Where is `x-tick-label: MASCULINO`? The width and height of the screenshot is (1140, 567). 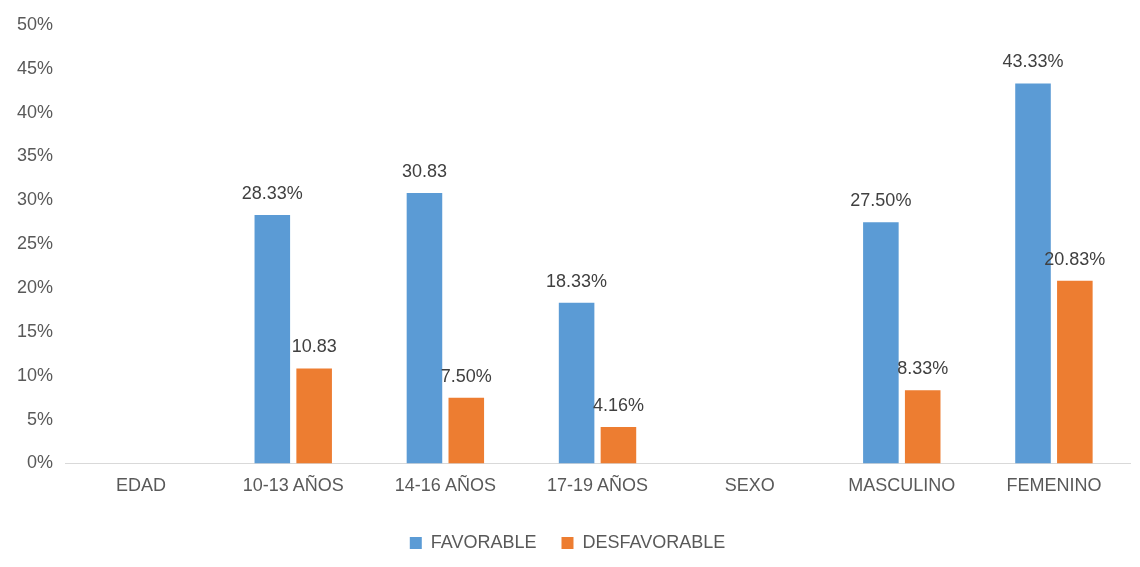
x-tick-label: MASCULINO is located at coordinates (902, 485).